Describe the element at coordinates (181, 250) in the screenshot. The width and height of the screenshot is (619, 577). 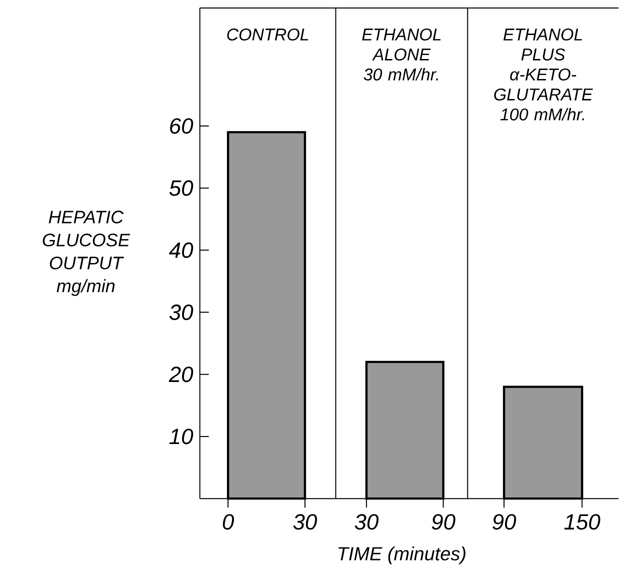
I see `y-tick-label: 40` at that location.